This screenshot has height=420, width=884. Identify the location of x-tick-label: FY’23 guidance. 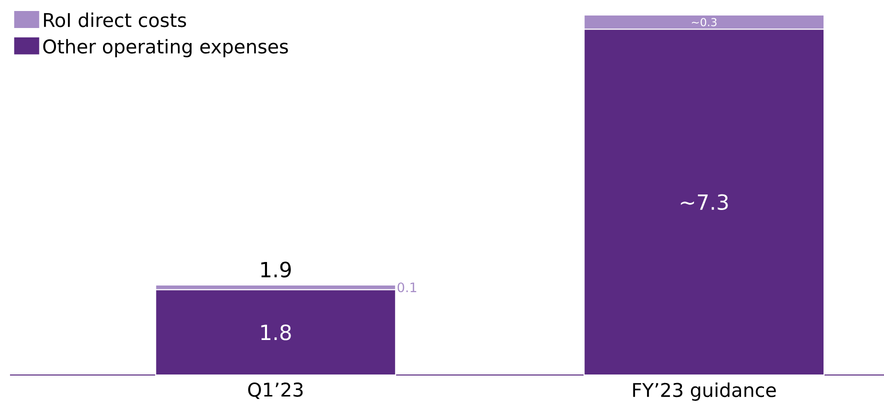
(704, 391).